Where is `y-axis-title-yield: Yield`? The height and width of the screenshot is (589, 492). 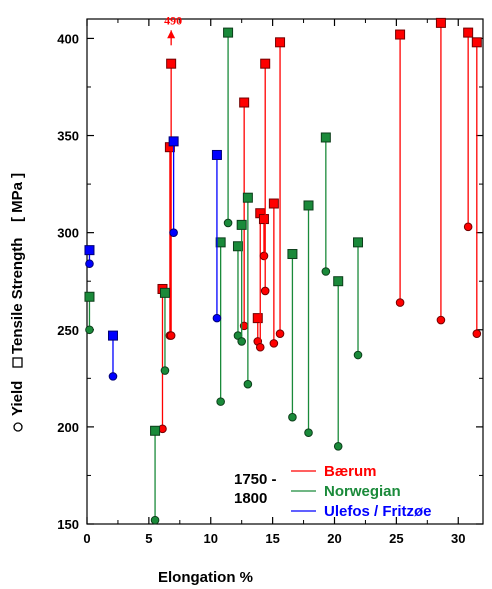
y-axis-title-yield: Yield is located at coordinates (17, 398).